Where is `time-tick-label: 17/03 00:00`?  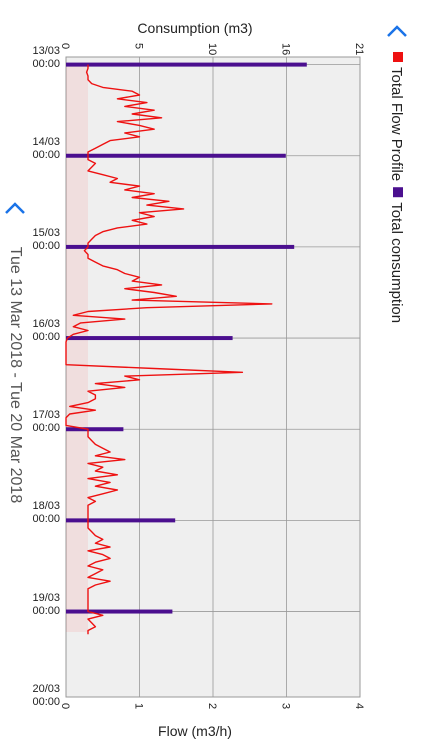 time-tick-label: 17/03 00:00 is located at coordinates (46, 422).